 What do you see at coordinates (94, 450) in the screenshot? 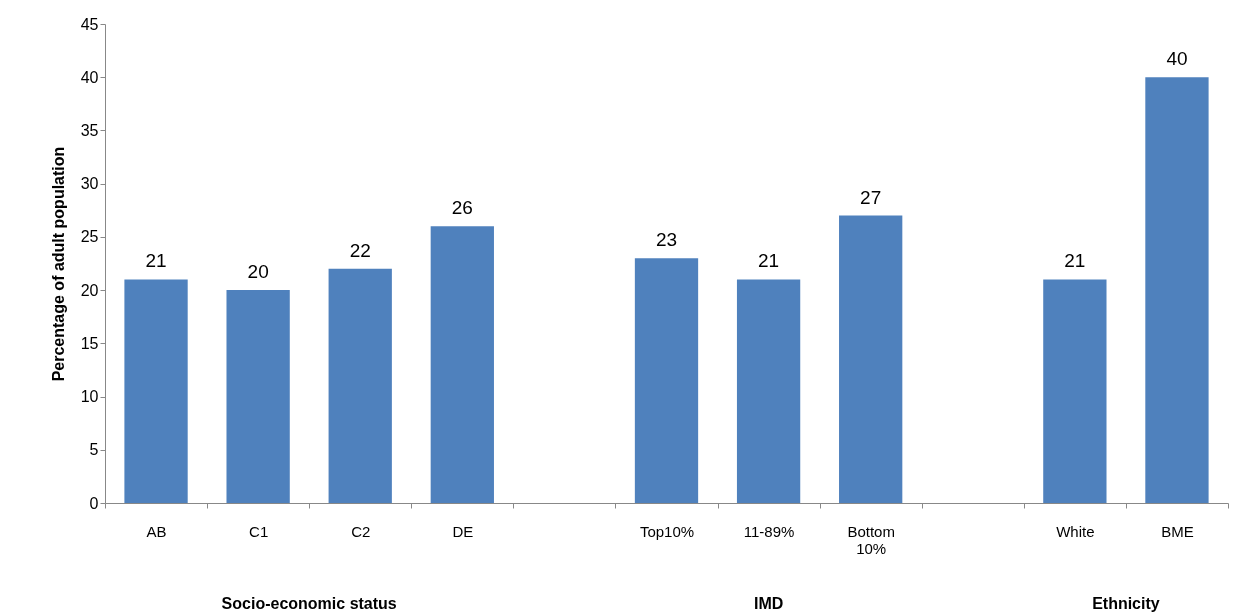
I see `y-tick-label: 5` at bounding box center [94, 450].